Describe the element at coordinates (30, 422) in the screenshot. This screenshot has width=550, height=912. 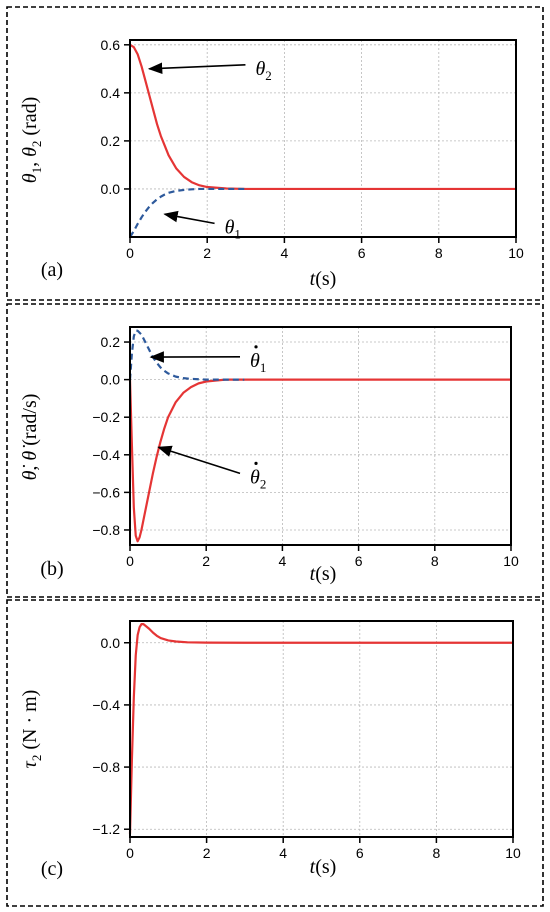
I see `y-label-text: (rad/s)` at that location.